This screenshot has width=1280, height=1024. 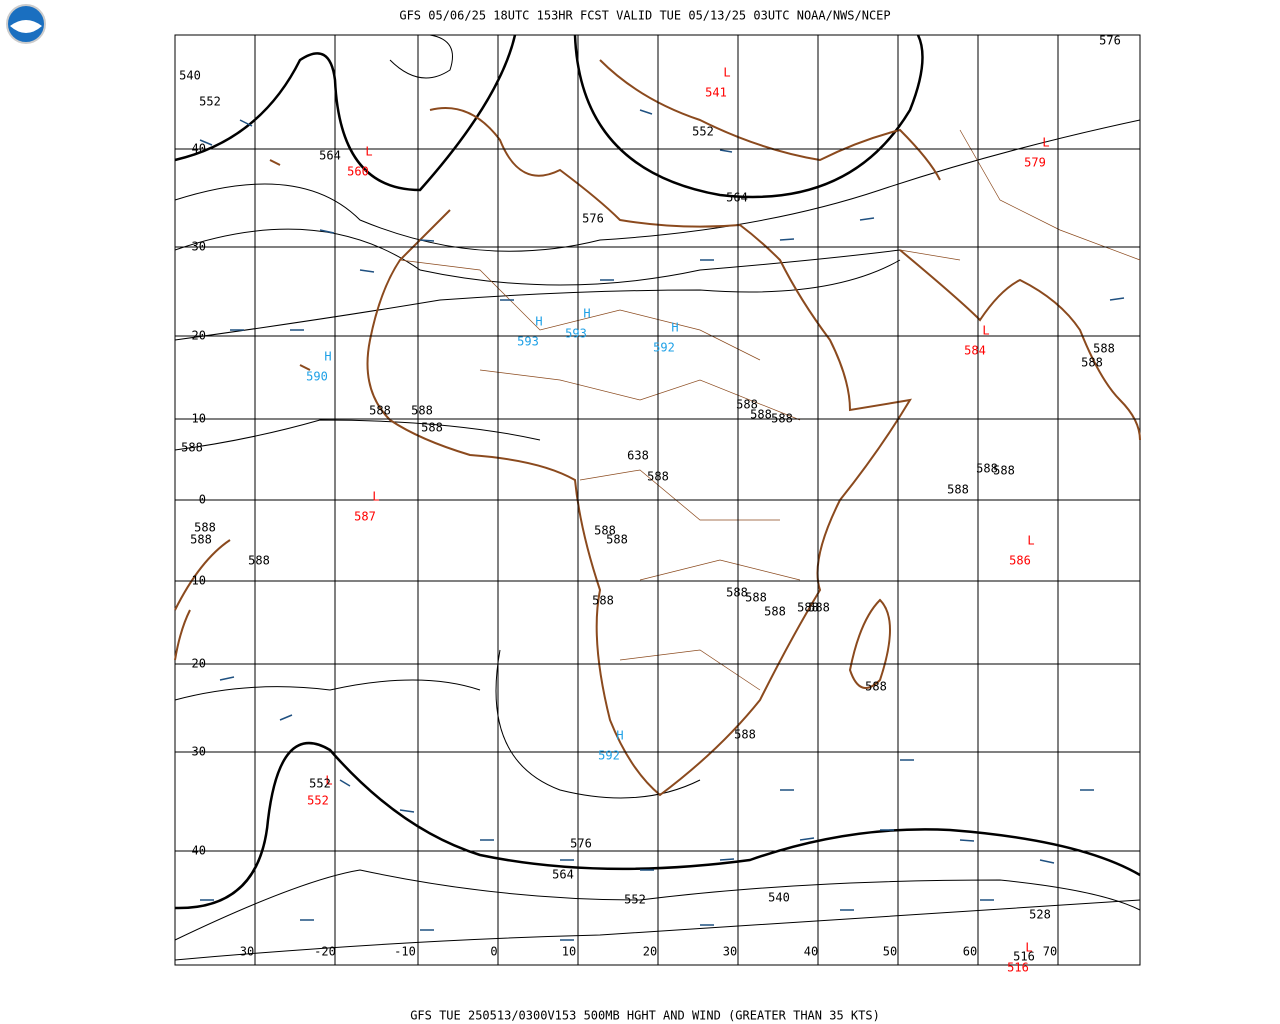 What do you see at coordinates (317, 377) in the screenshot?
I see `center-value: 590` at bounding box center [317, 377].